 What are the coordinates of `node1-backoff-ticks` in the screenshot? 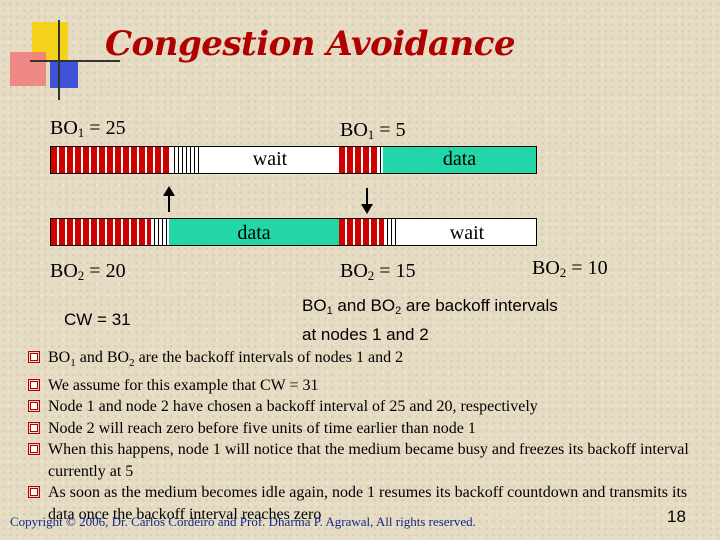 It's located at (186, 160).